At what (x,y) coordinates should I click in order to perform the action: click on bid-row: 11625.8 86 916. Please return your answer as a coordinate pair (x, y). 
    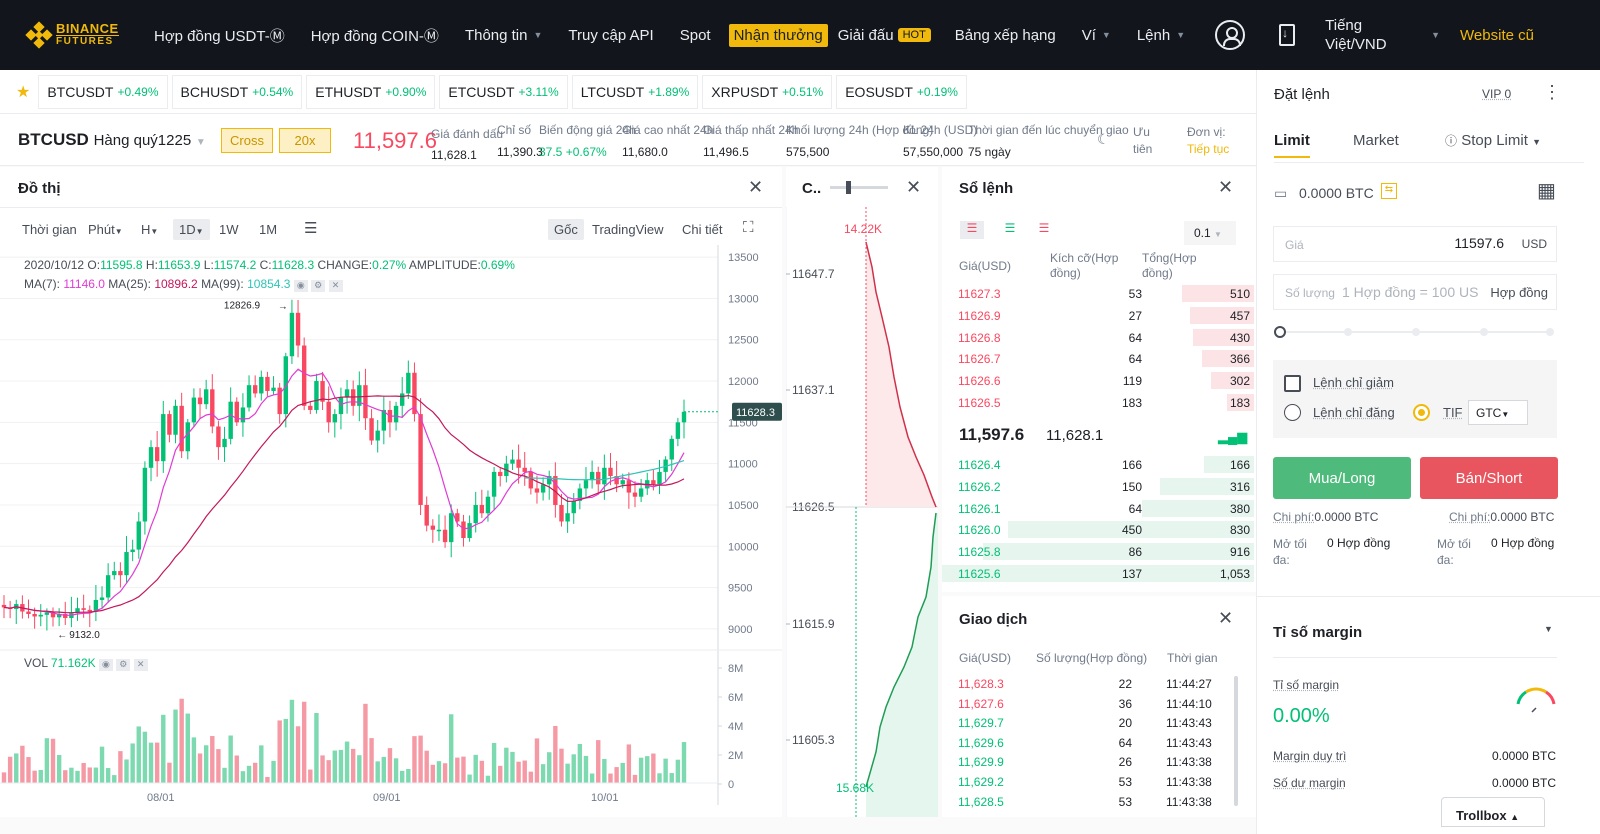
    Looking at the image, I should click on (1106, 551).